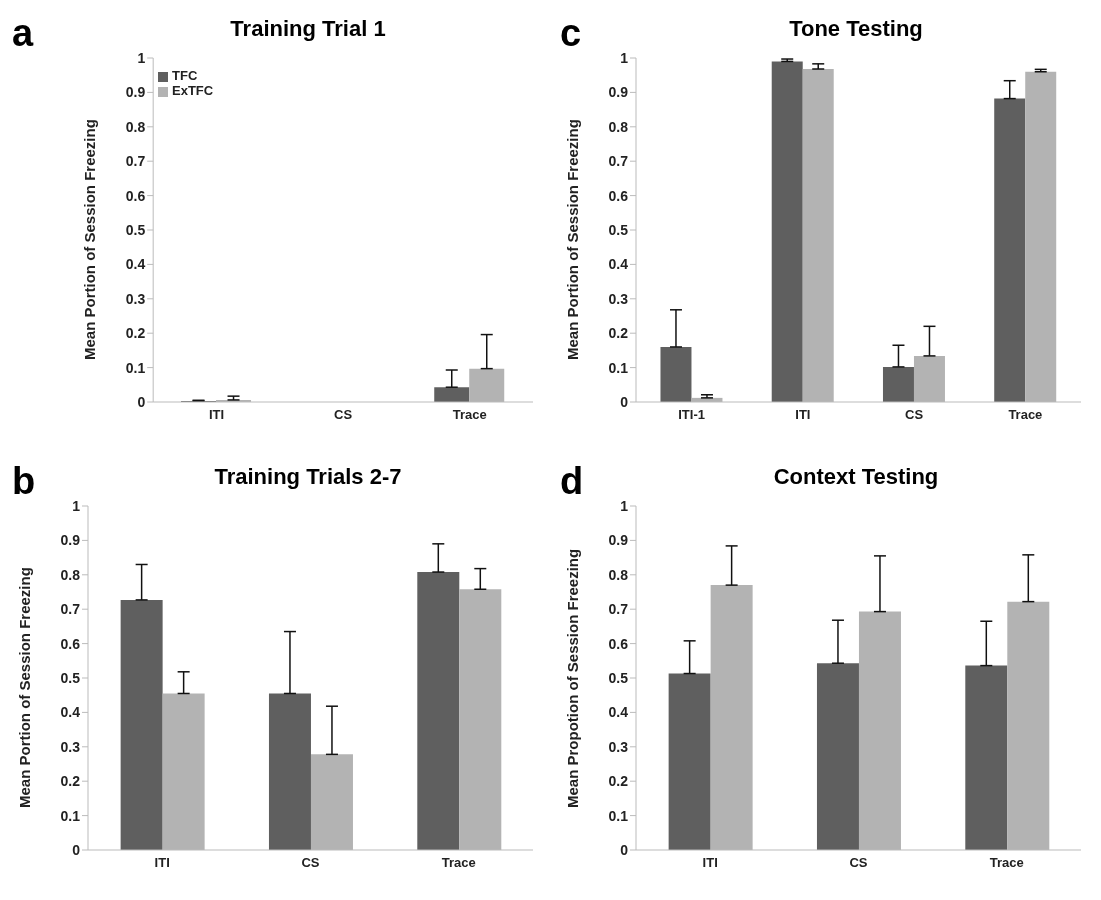 This screenshot has height=900, width=1101. I want to click on text: c, so click(571, 33).